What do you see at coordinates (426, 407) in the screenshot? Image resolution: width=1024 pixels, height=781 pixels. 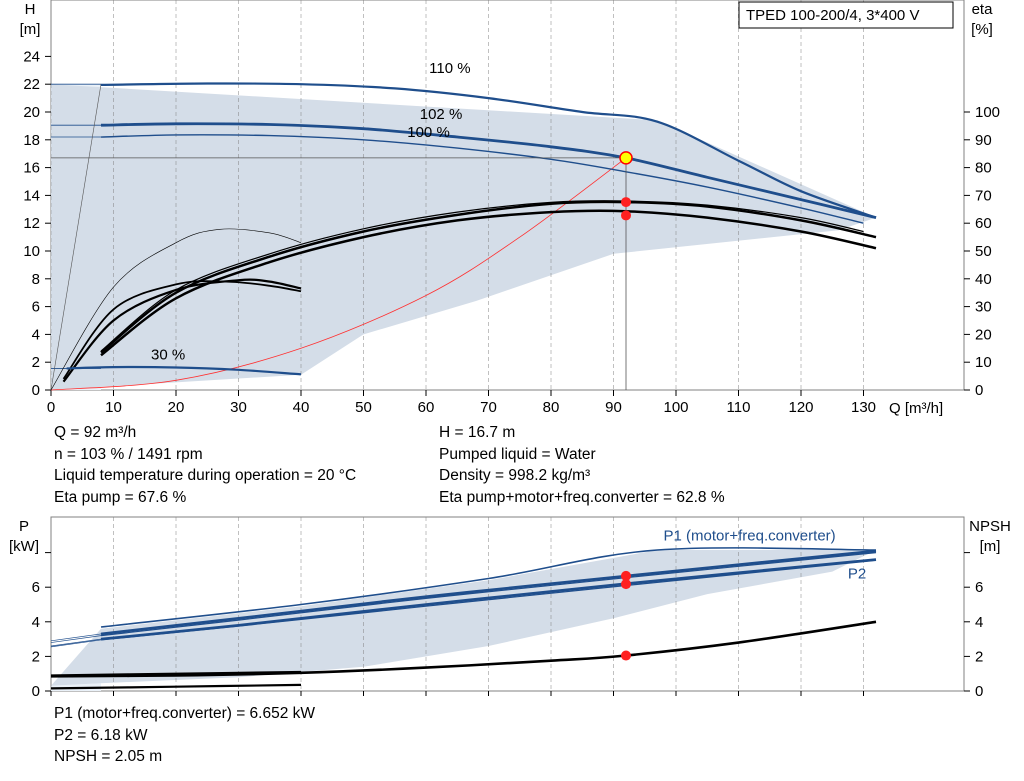 I see `x-tick-label: 60` at bounding box center [426, 407].